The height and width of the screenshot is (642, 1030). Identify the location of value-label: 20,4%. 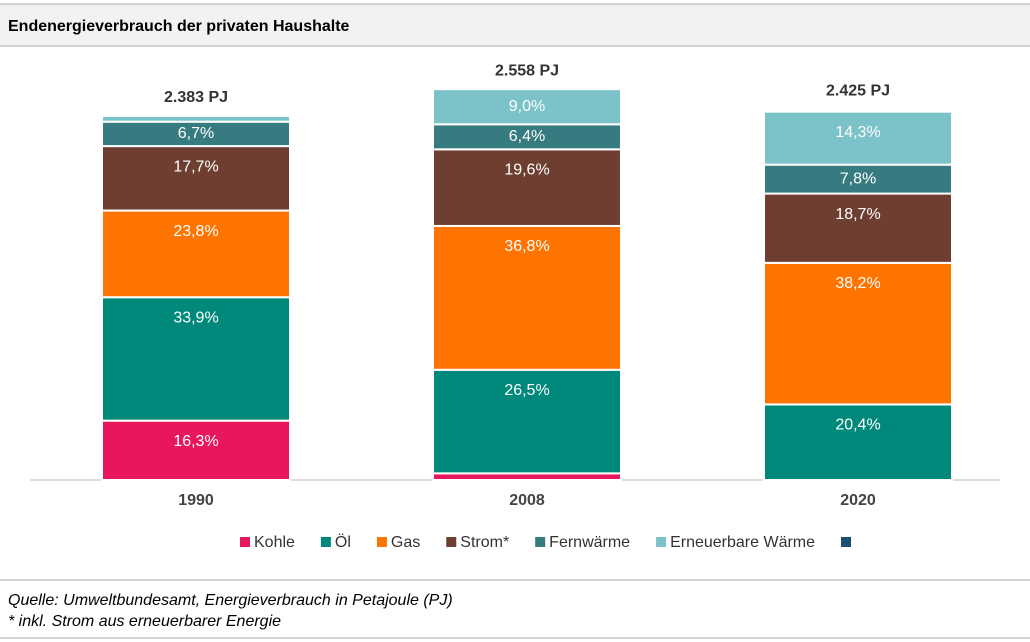
(857, 425).